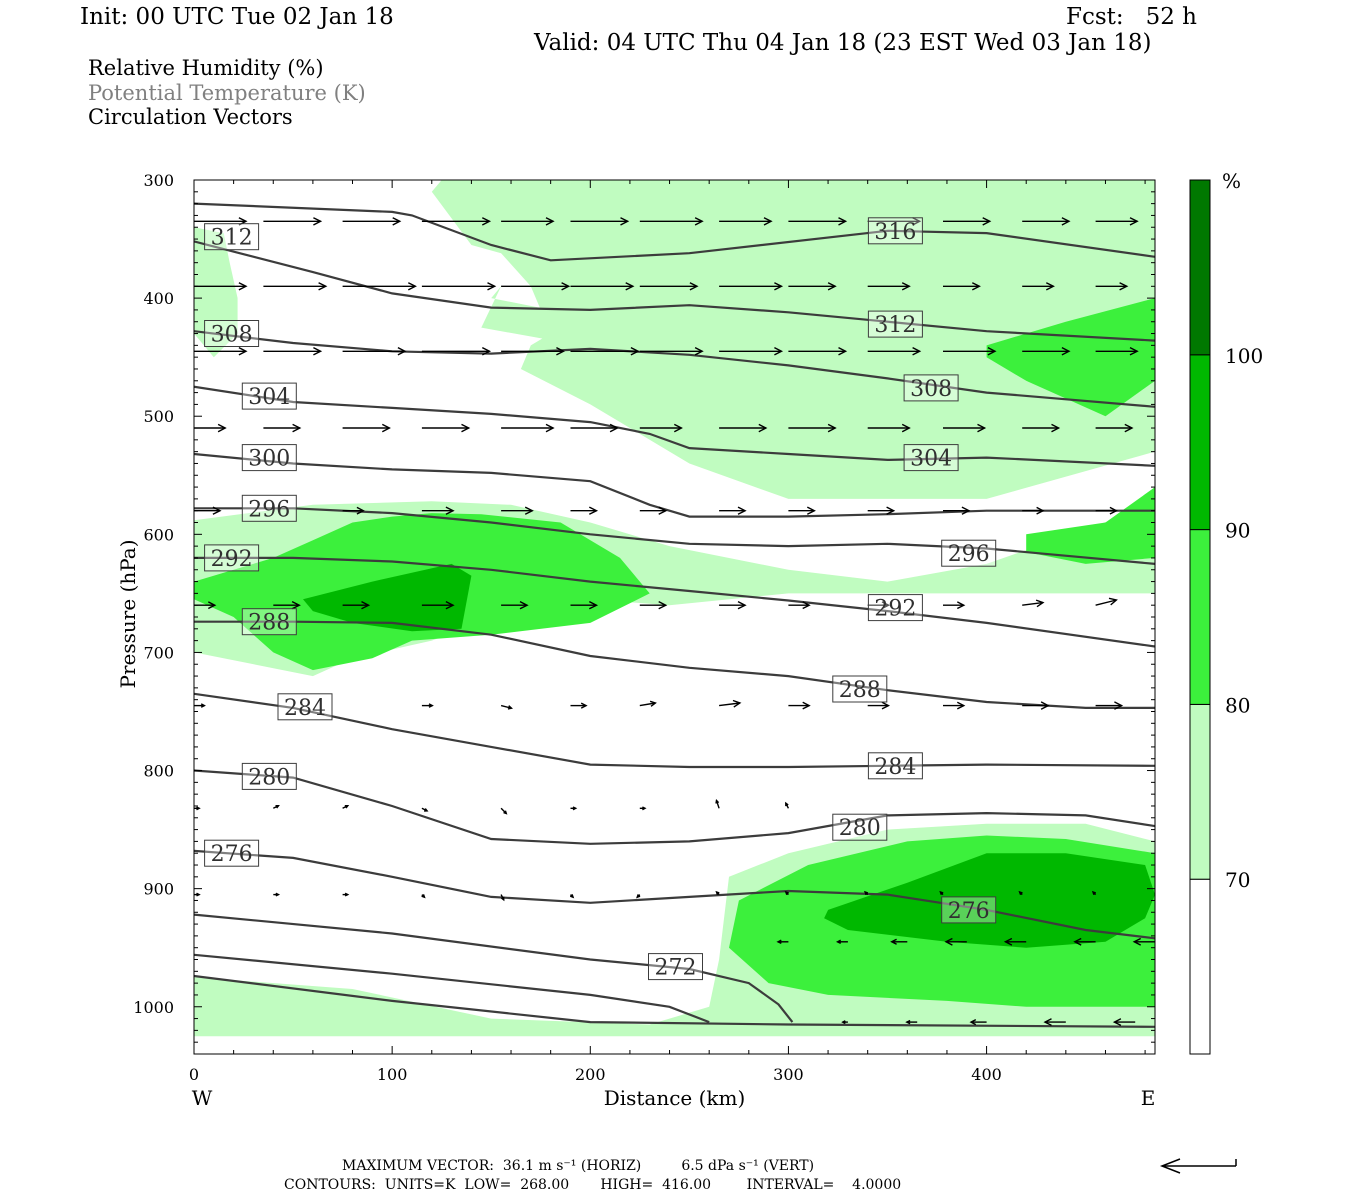  Describe the element at coordinates (158, 416) in the screenshot. I see `y-tick-label: 500` at that location.